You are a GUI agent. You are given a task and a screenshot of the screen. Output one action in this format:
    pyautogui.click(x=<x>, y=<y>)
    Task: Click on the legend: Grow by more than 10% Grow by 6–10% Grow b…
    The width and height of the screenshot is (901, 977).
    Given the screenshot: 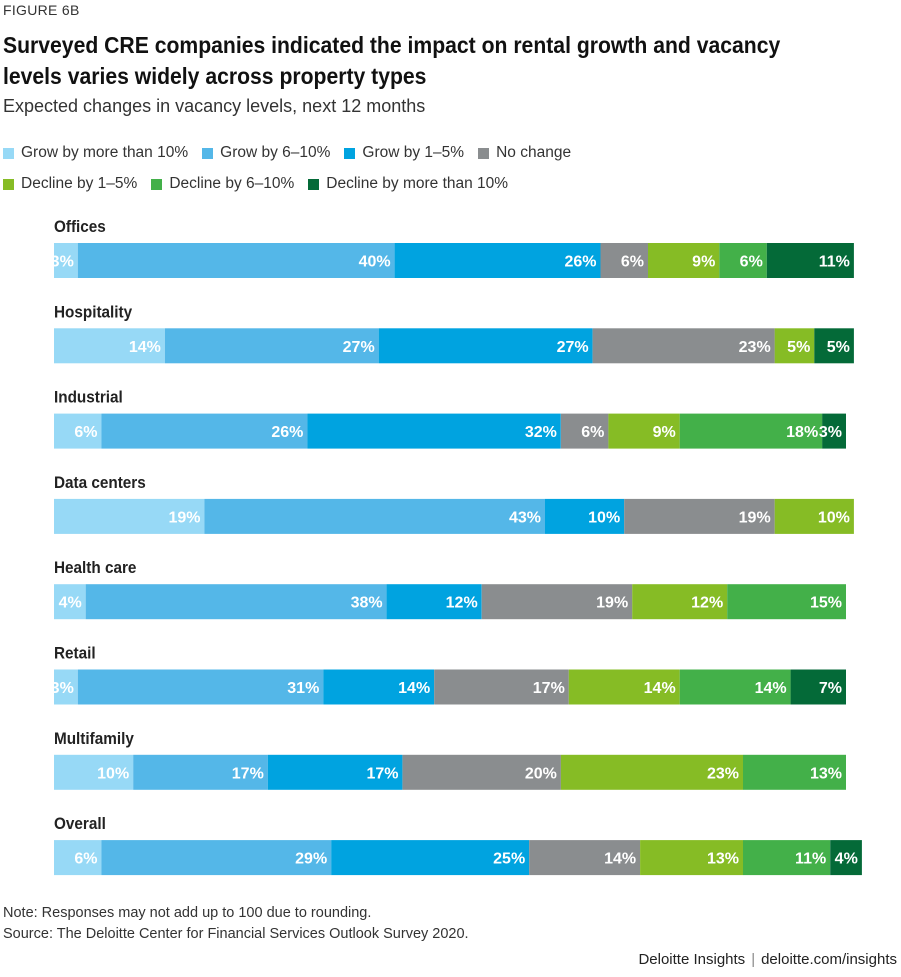 What is the action you would take?
    pyautogui.click(x=443, y=174)
    